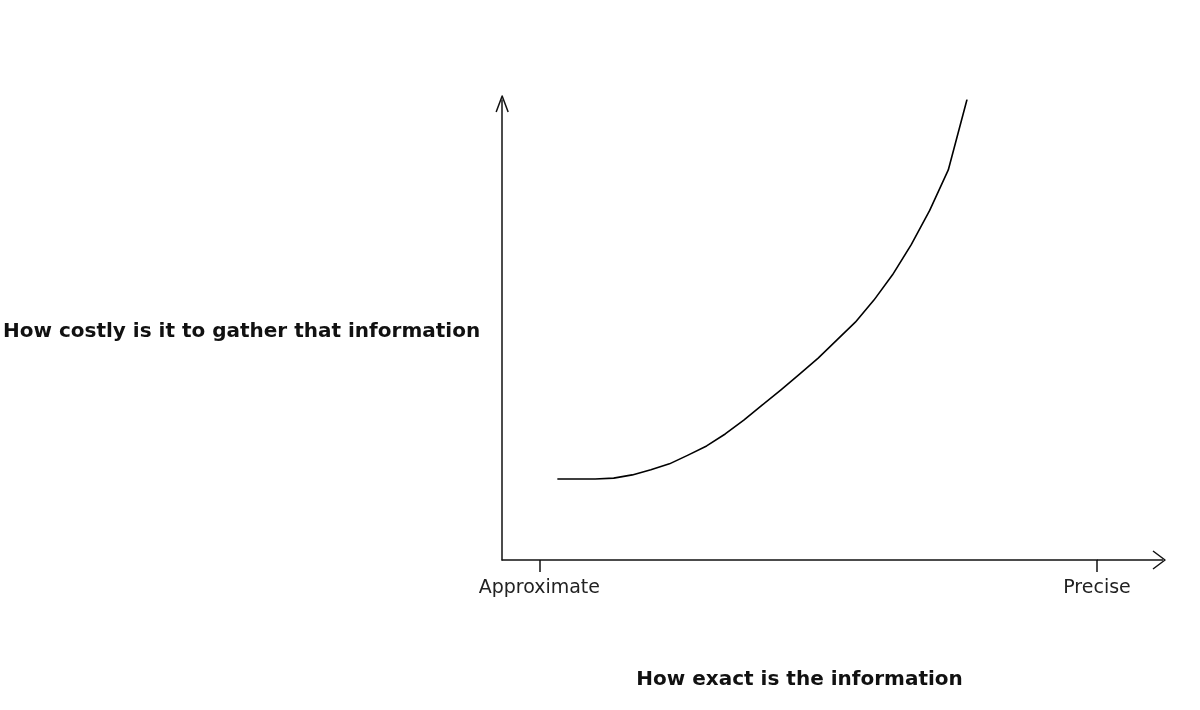 This screenshot has height=710, width=1200. What do you see at coordinates (539, 585) in the screenshot?
I see `x-tick-label: Approximate` at bounding box center [539, 585].